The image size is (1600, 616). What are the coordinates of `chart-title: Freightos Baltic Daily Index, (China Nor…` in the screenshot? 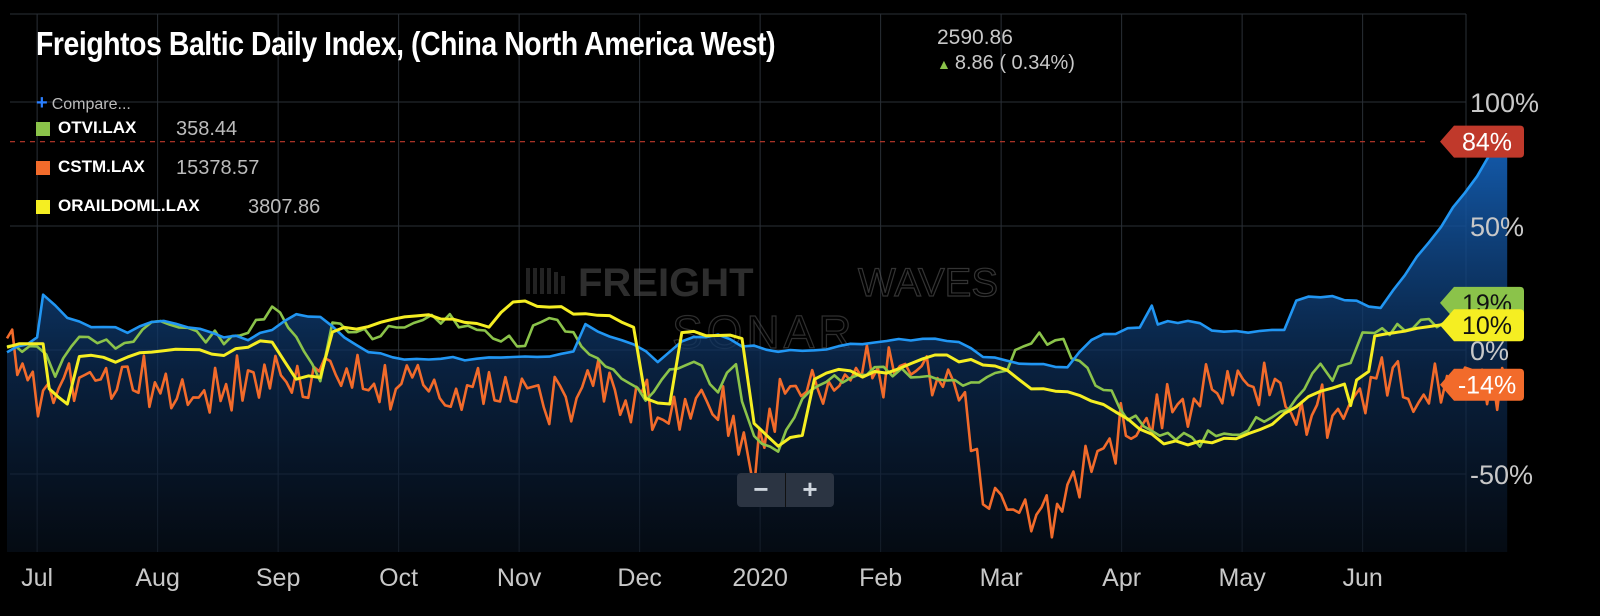 It's located at (406, 43).